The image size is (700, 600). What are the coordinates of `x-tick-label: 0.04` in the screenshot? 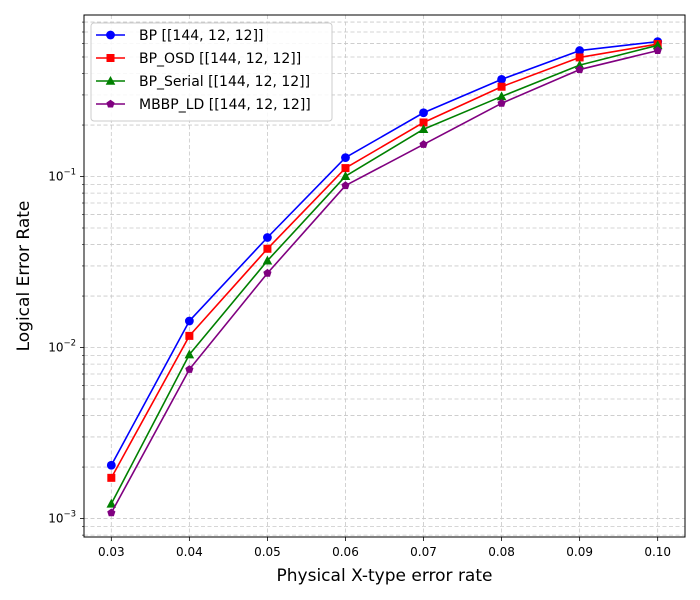 It's located at (189, 552).